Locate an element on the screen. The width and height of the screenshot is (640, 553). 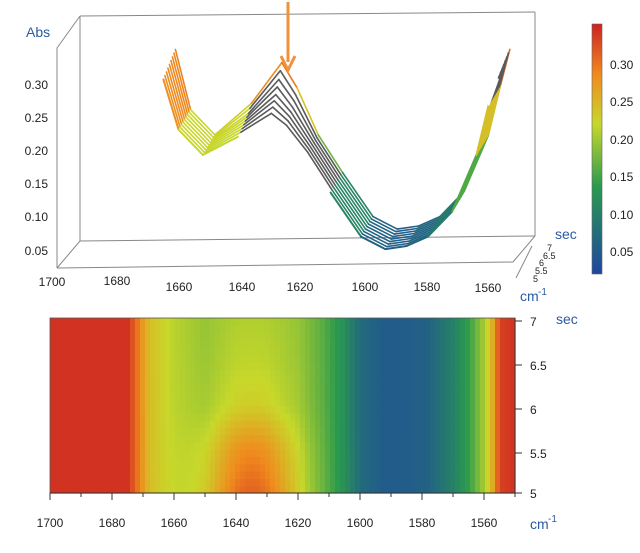
box-right-bottom-edge is located at coordinates (524, 249).